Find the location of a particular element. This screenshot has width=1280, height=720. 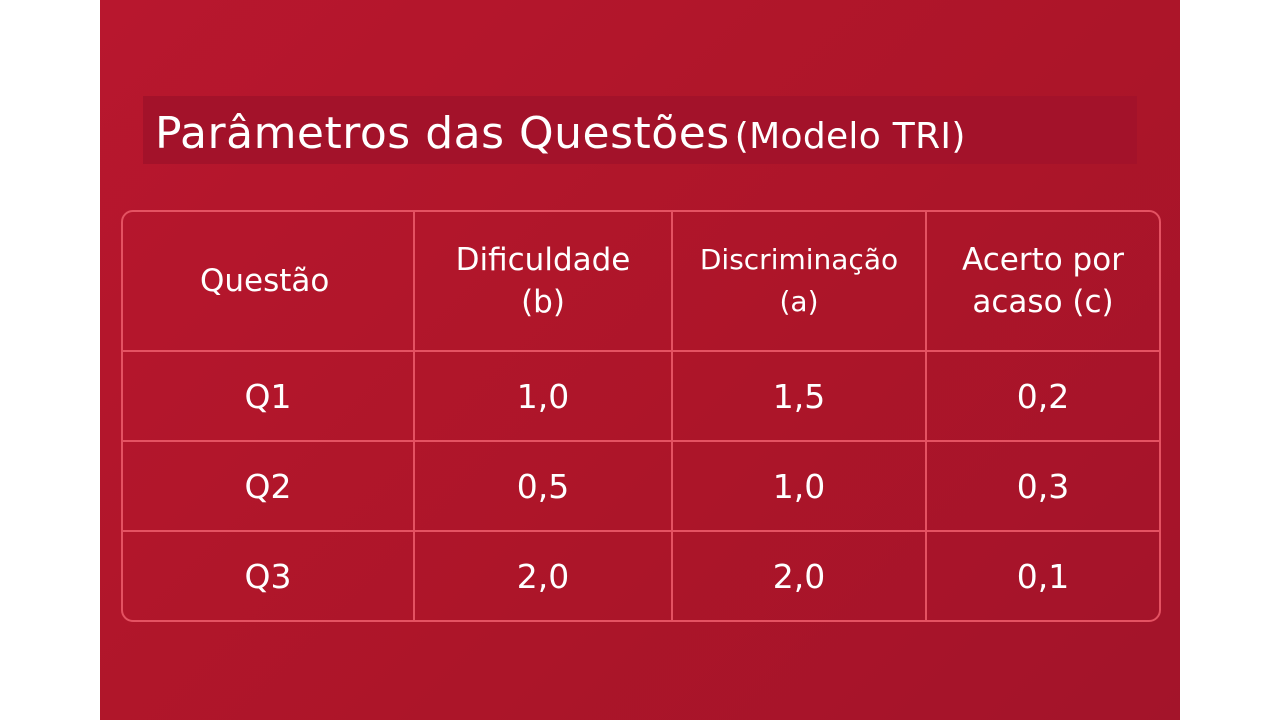

cell-acerto: 0,1 is located at coordinates (1043, 576).